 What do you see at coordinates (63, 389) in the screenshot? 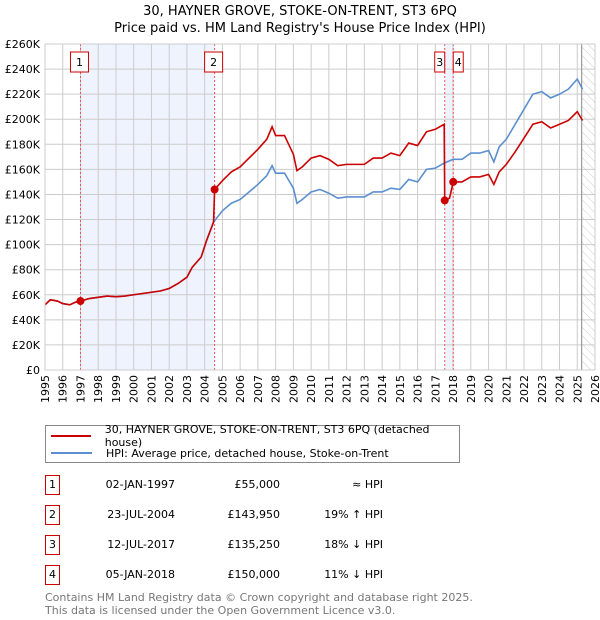
I see `x-tick-label: 1996` at bounding box center [63, 389].